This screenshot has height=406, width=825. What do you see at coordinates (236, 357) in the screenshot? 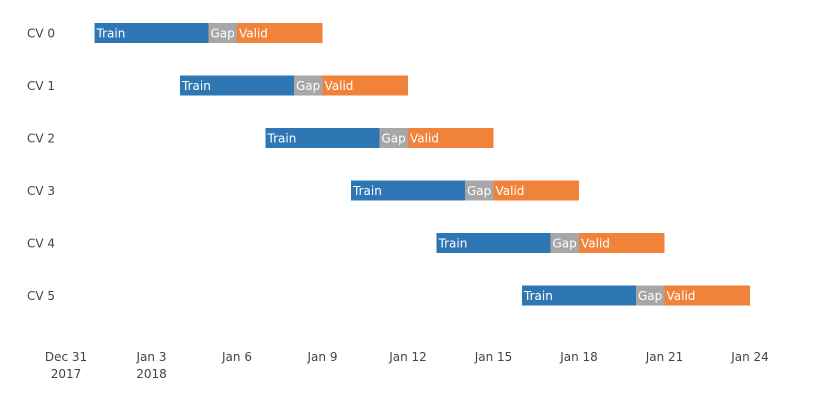
I see `x-tick-jan-6: Jan 6` at bounding box center [236, 357].